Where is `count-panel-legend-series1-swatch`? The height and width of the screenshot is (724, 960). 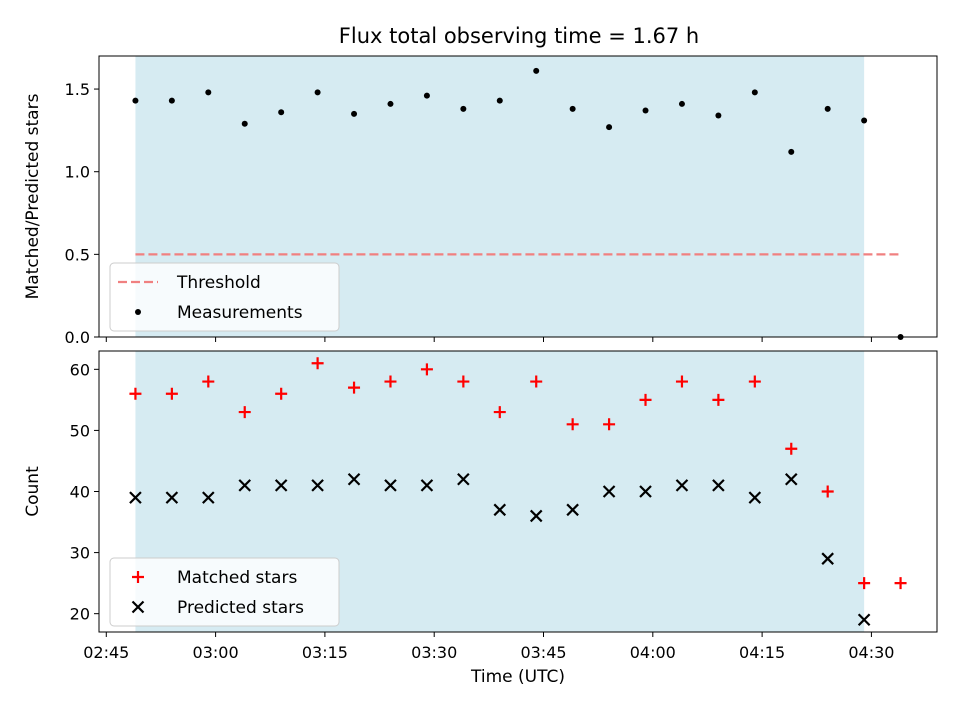
count-panel-legend-series1-swatch is located at coordinates (138, 607).